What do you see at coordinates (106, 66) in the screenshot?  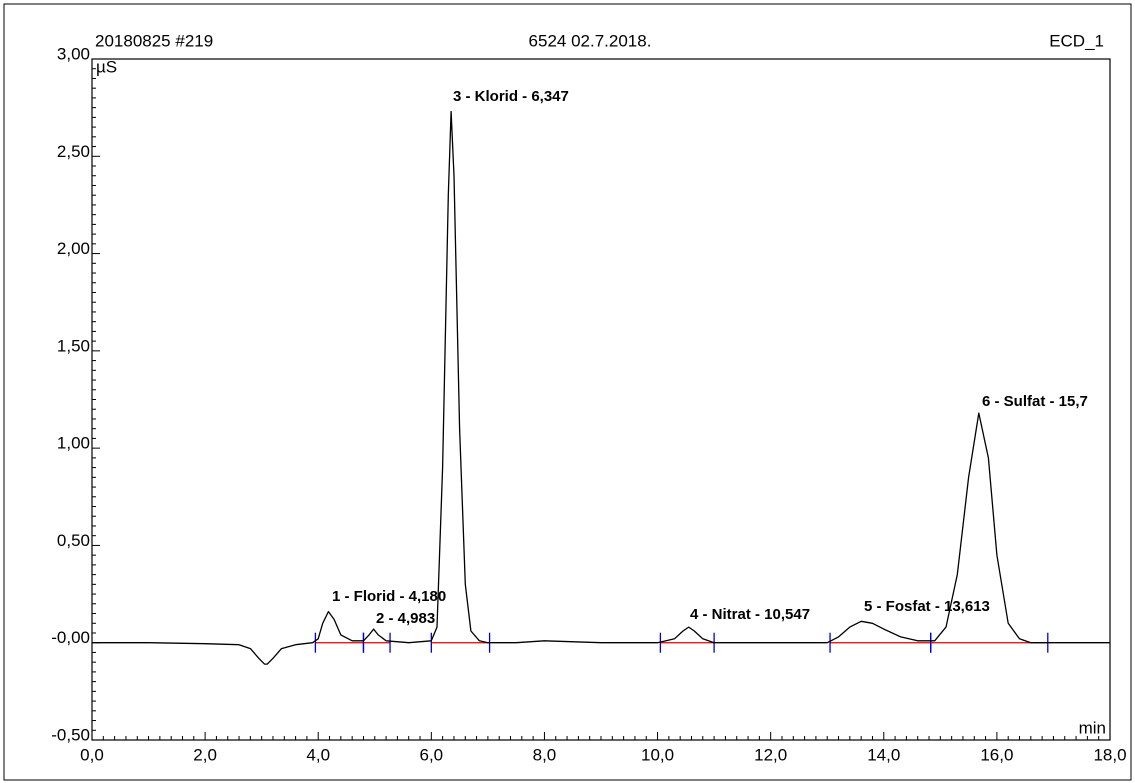 I see `y-unit: µS` at bounding box center [106, 66].